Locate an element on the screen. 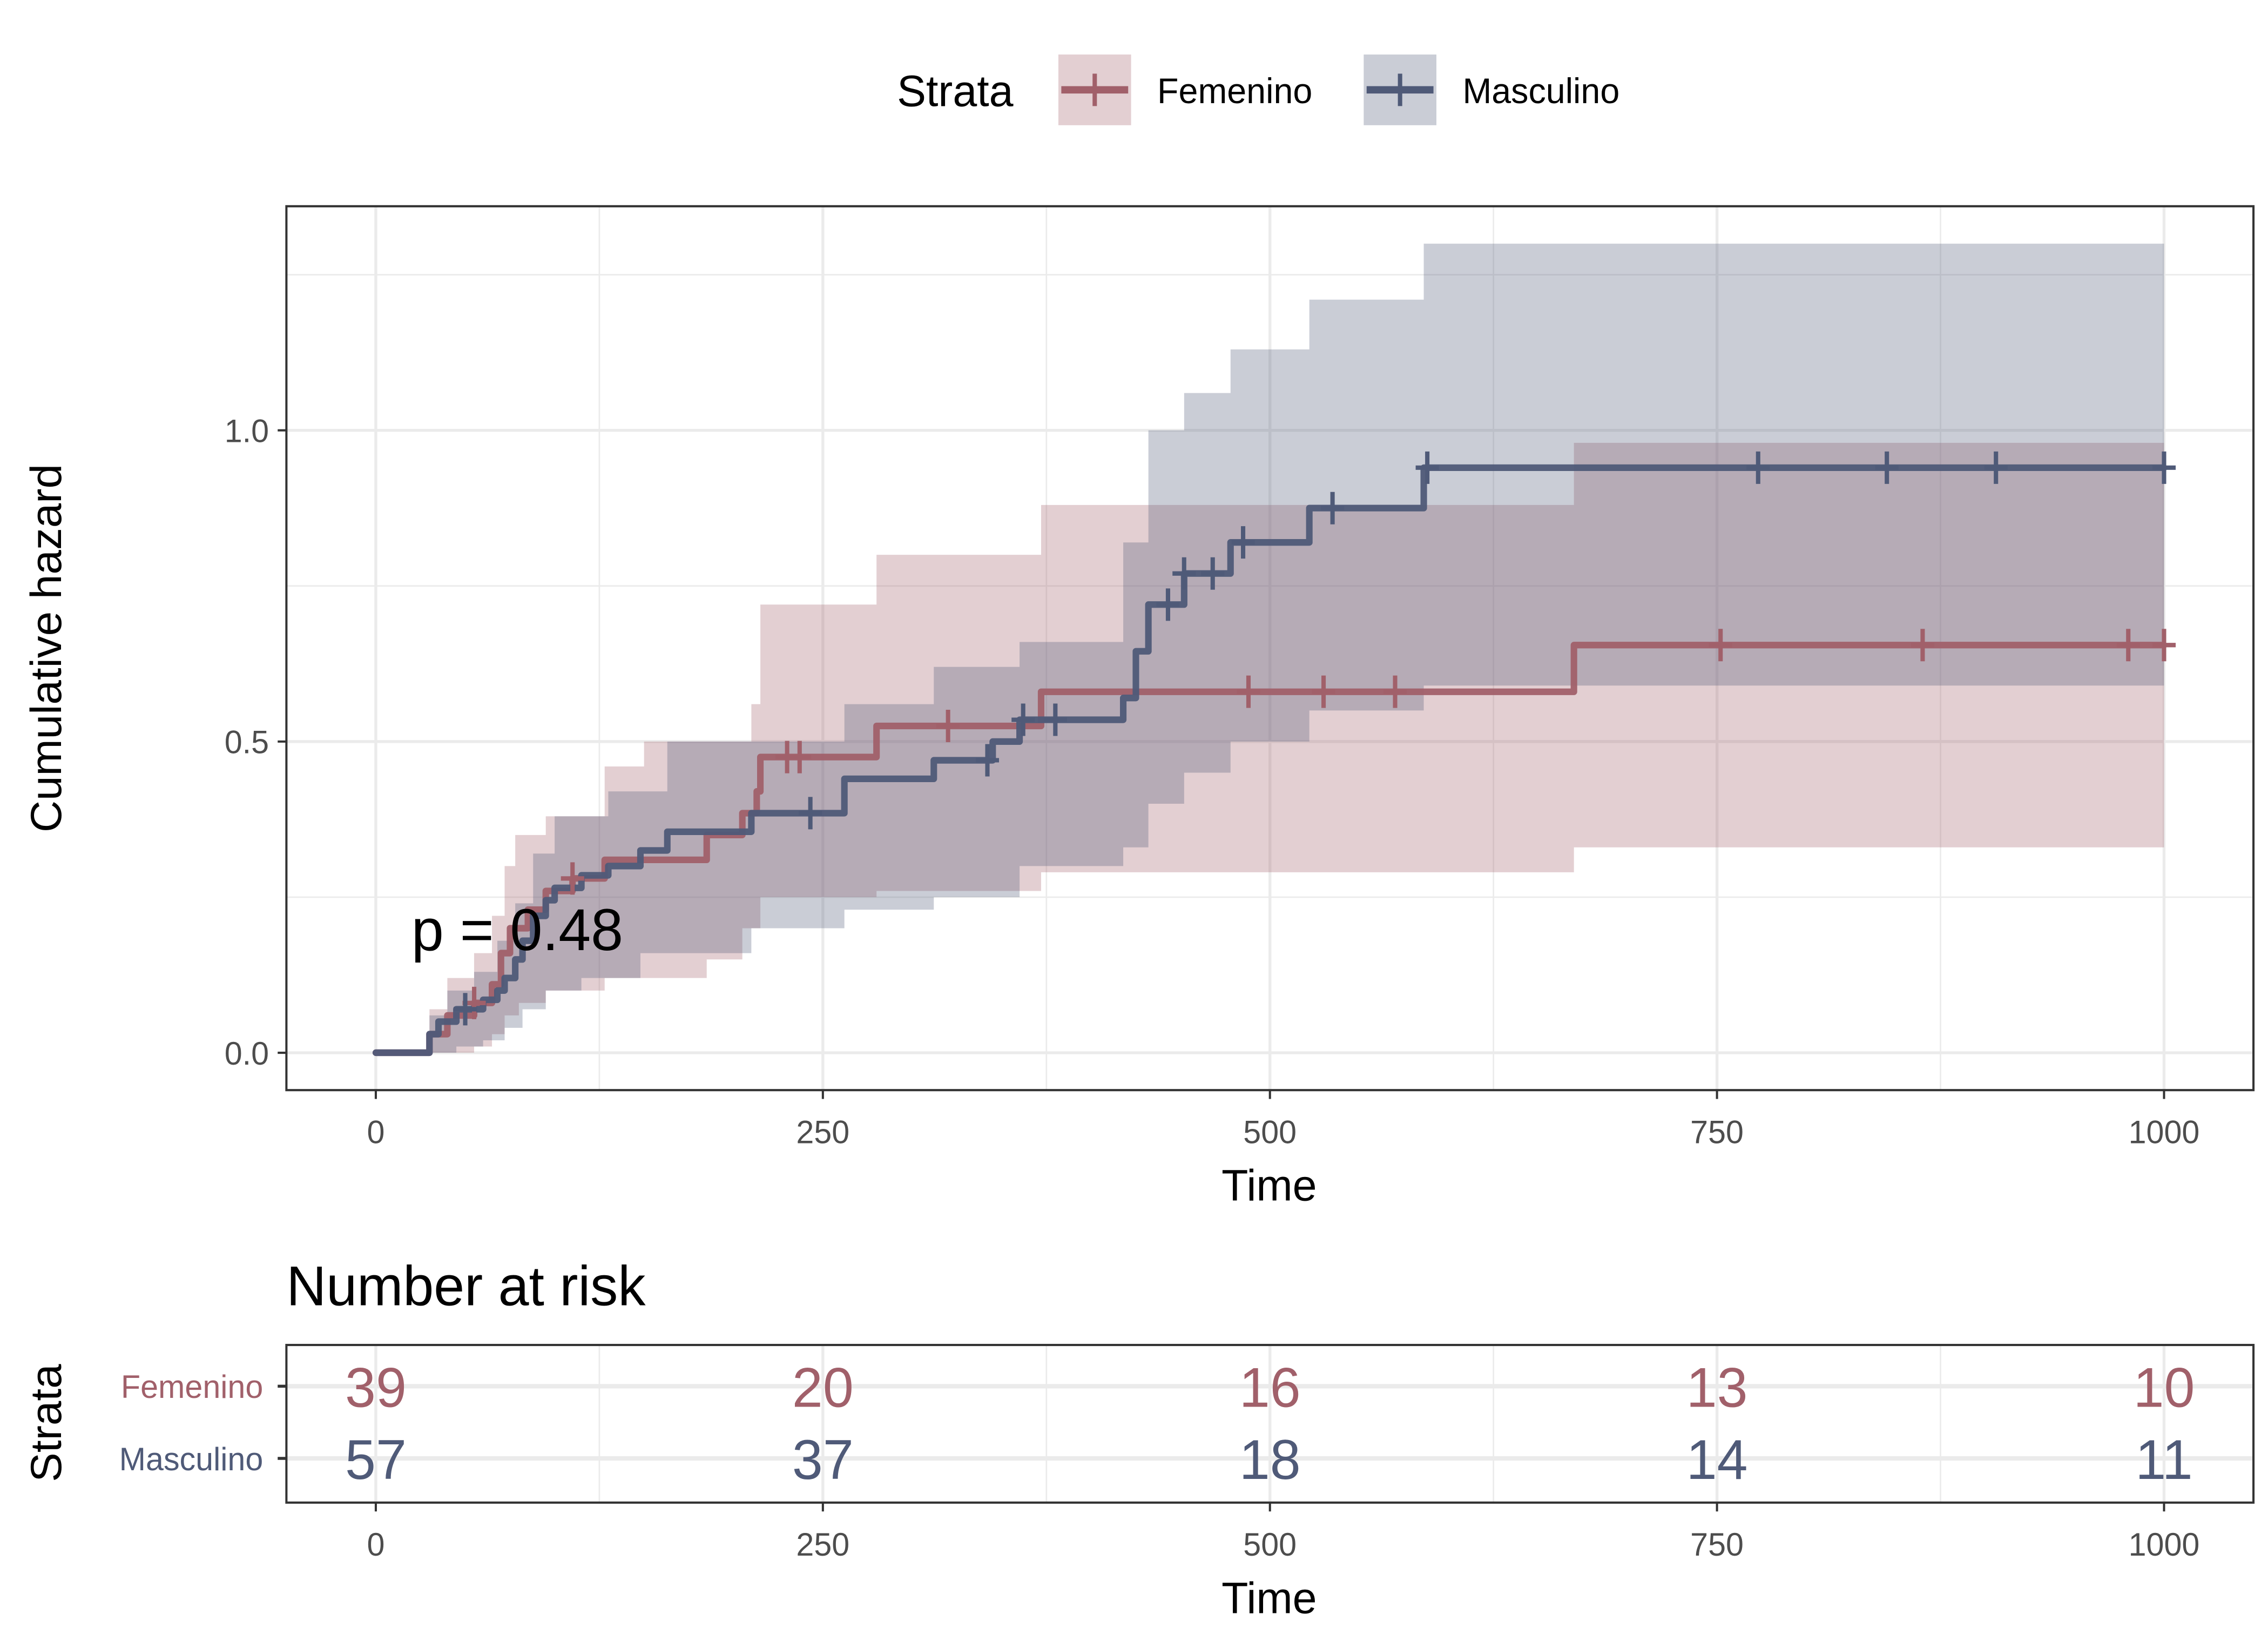  risk-table-x-axis: 0 250 500 750 1000 is located at coordinates (1283, 1532).